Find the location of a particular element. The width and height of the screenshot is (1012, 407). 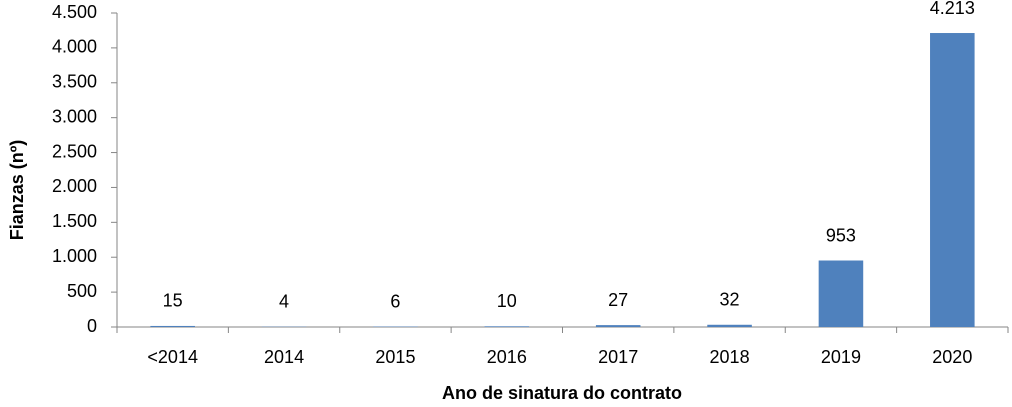

x-tick-label: 2019 is located at coordinates (841, 357).